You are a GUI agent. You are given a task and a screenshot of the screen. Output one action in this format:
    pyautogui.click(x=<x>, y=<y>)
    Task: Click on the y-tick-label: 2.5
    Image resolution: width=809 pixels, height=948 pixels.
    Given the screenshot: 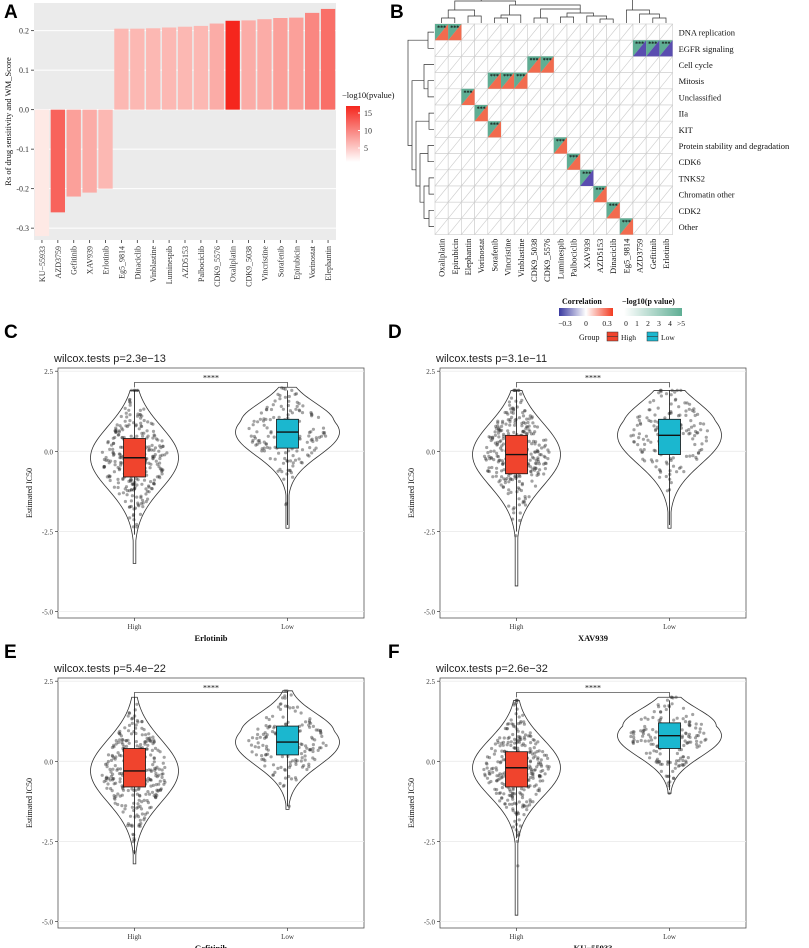 What is the action you would take?
    pyautogui.click(x=48, y=372)
    